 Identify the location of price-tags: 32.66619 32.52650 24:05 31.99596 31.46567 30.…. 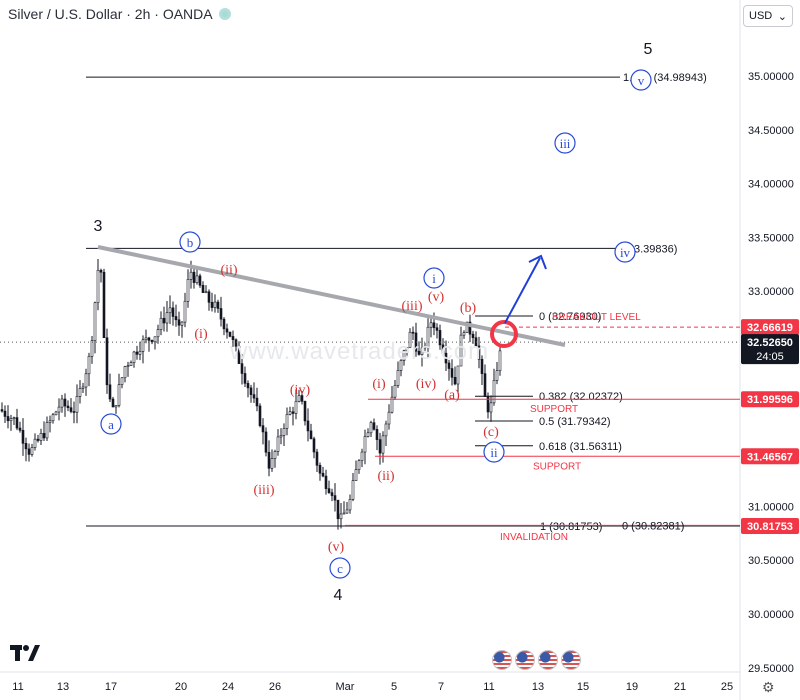
(770, 427).